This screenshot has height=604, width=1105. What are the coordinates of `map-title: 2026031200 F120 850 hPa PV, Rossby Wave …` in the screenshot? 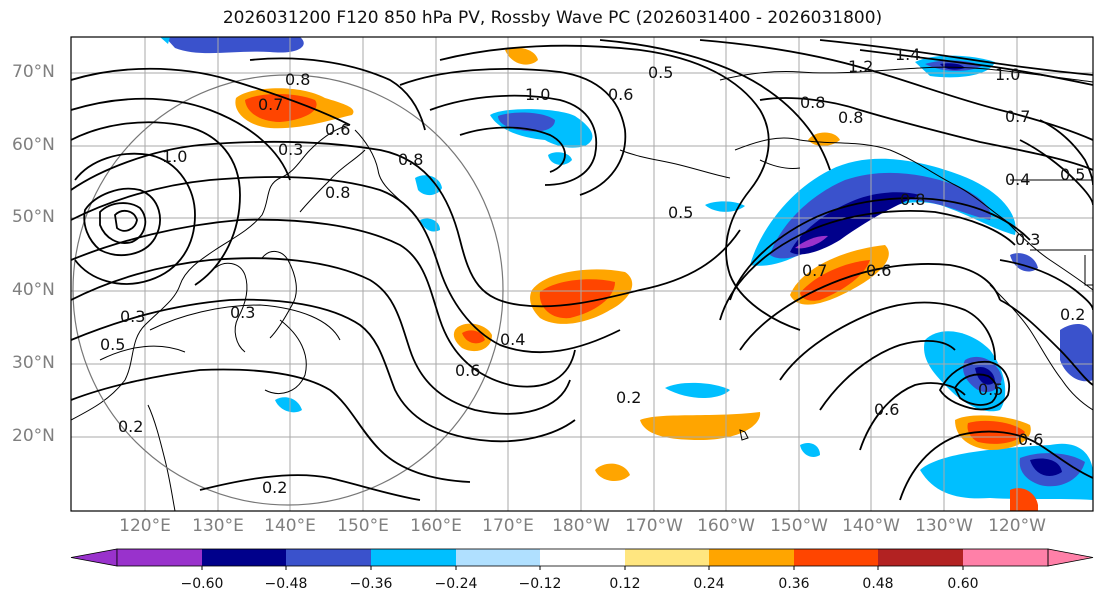 It's located at (552, 18).